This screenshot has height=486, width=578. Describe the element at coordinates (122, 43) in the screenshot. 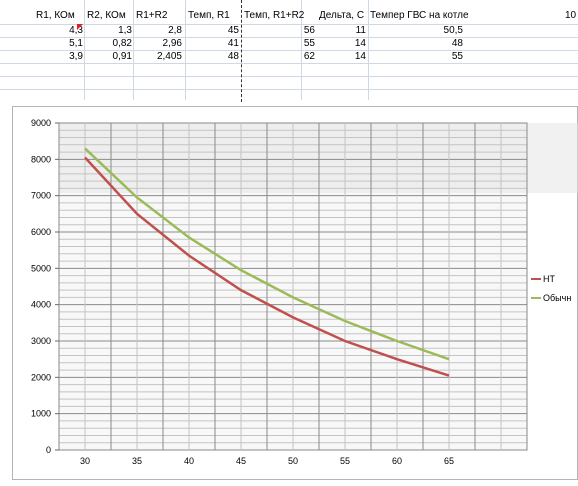

I see `cell: 0,82` at that location.